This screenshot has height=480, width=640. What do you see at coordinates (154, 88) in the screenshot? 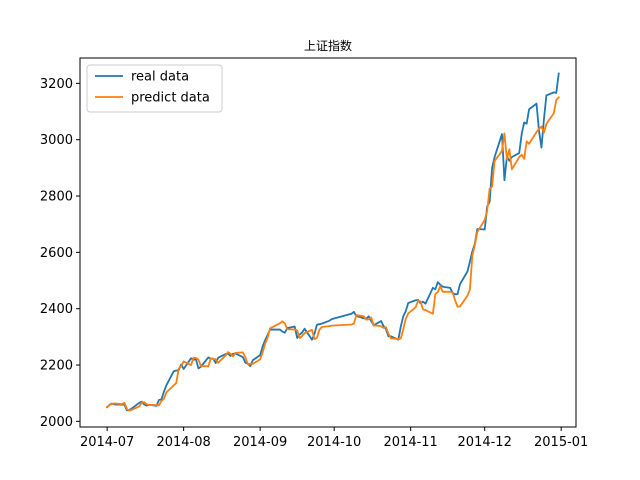
I see `legend: real data predict data` at bounding box center [154, 88].